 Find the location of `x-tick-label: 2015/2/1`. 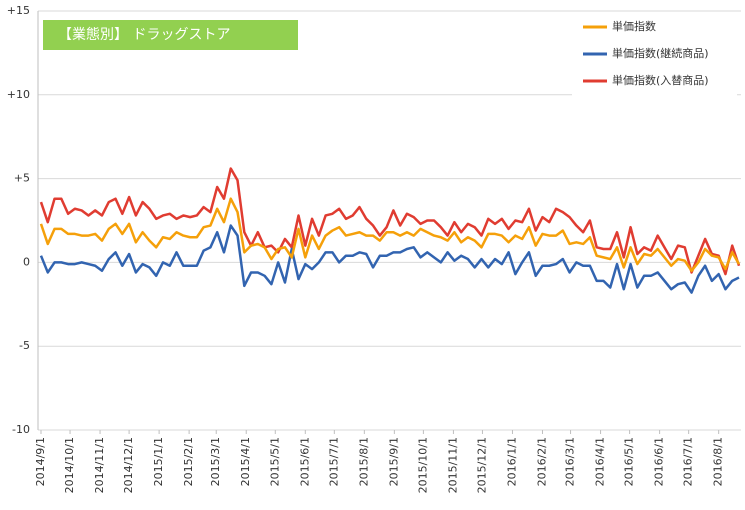

x-tick-label: 2015/2/1 is located at coordinates (188, 461).